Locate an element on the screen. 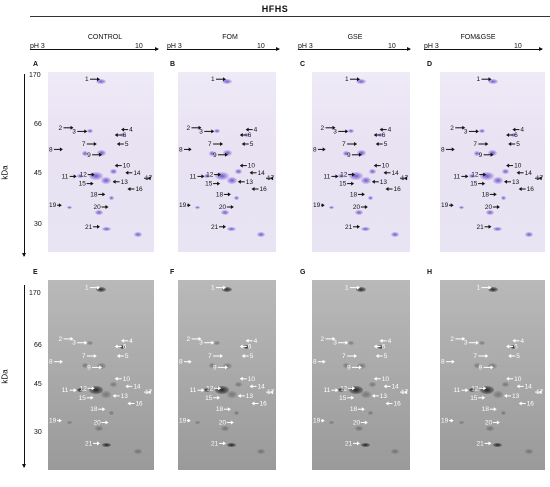 This screenshot has width=550, height=487. svg-text: 10 is located at coordinates (518, 379).